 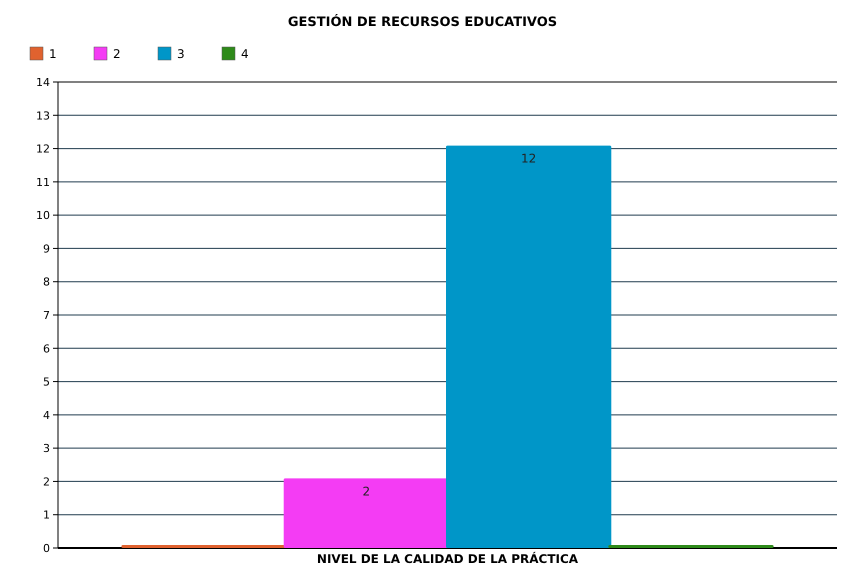 What do you see at coordinates (181, 54) in the screenshot?
I see `legend-label: 3` at bounding box center [181, 54].